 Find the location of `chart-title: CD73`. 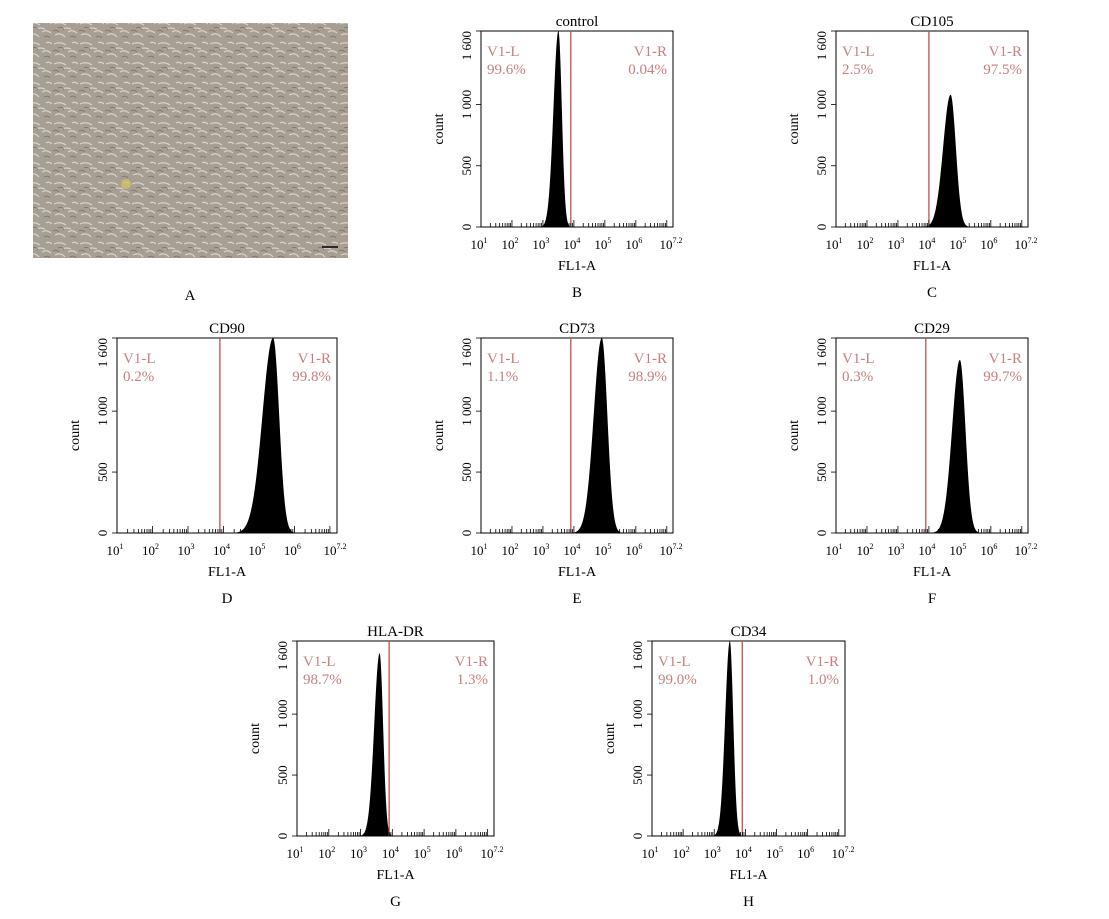

chart-title: CD73 is located at coordinates (577, 329).